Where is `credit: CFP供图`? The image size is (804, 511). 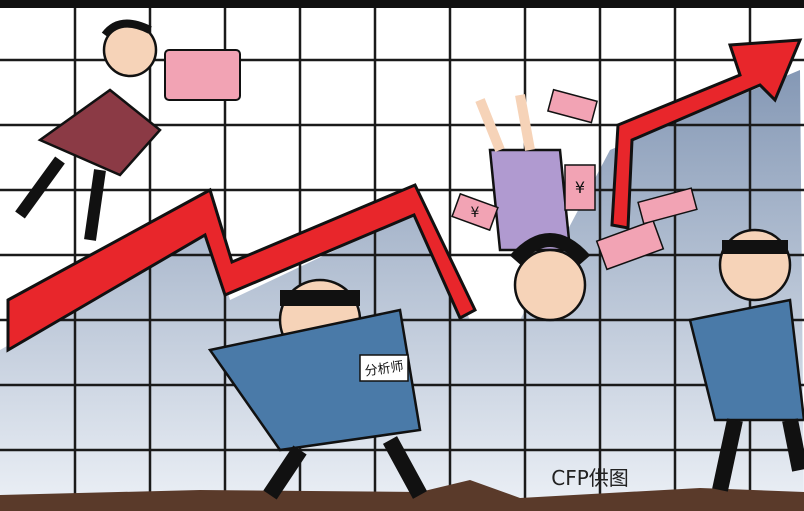 credit: CFP供图 is located at coordinates (590, 478).